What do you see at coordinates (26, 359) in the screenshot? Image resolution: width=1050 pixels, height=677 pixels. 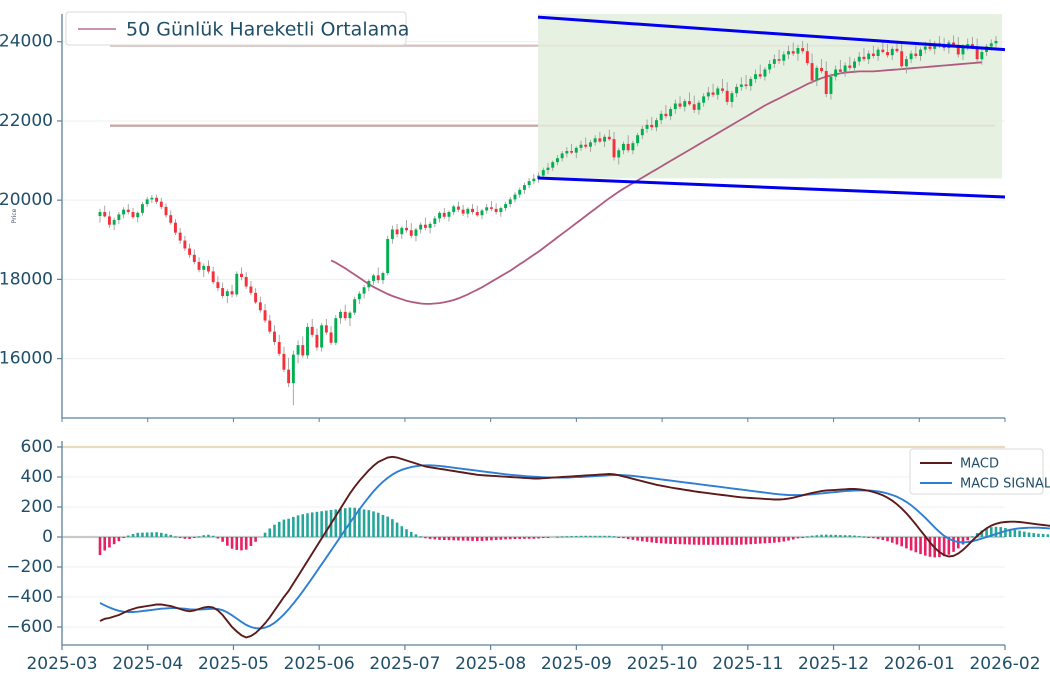 I see `price-ytick-label: 16000` at bounding box center [26, 359].